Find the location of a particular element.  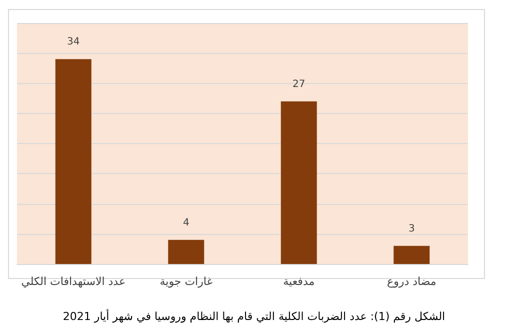

x-tick-label: مضاد دروع is located at coordinates (411, 281).